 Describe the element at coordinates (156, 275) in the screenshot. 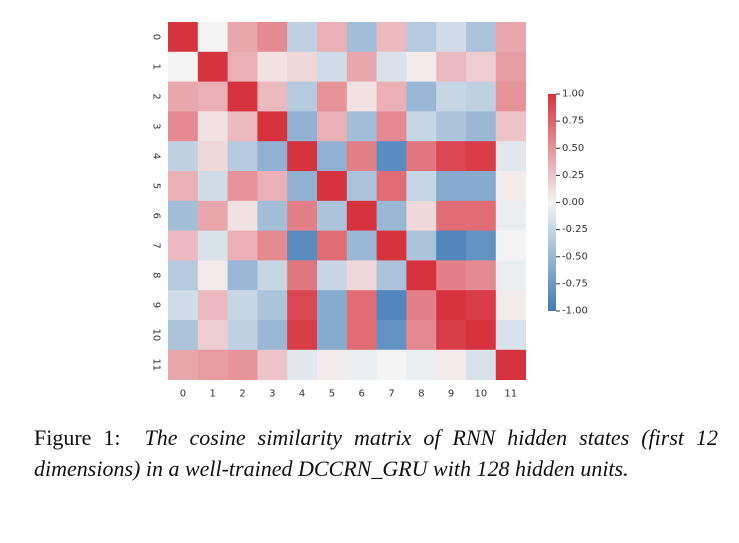

I see `y-tick-label: 8` at that location.